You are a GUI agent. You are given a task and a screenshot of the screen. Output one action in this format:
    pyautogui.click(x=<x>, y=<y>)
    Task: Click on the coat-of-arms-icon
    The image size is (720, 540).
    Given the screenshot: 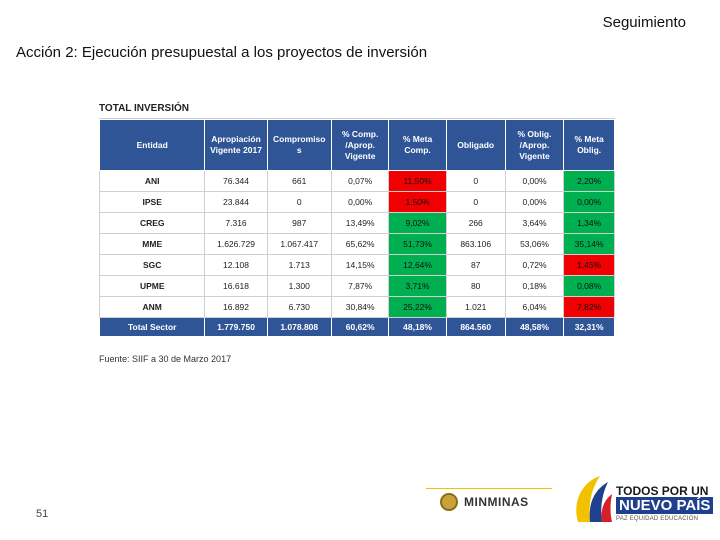 What is the action you would take?
    pyautogui.click(x=449, y=502)
    